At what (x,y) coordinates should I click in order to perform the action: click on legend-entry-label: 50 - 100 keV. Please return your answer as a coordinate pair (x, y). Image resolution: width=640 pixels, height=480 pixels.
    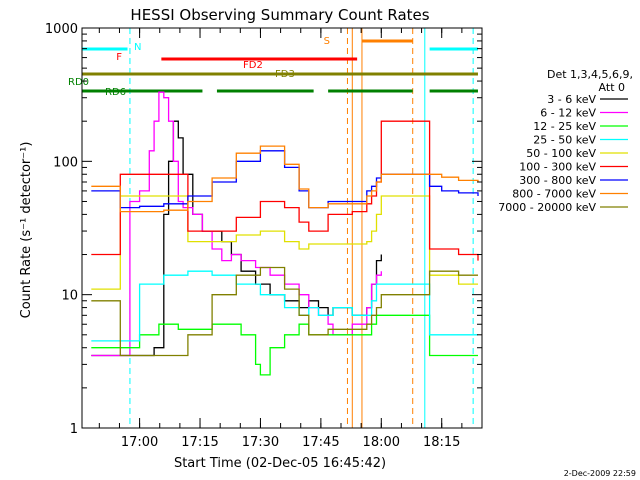
    Looking at the image, I should click on (561, 153).